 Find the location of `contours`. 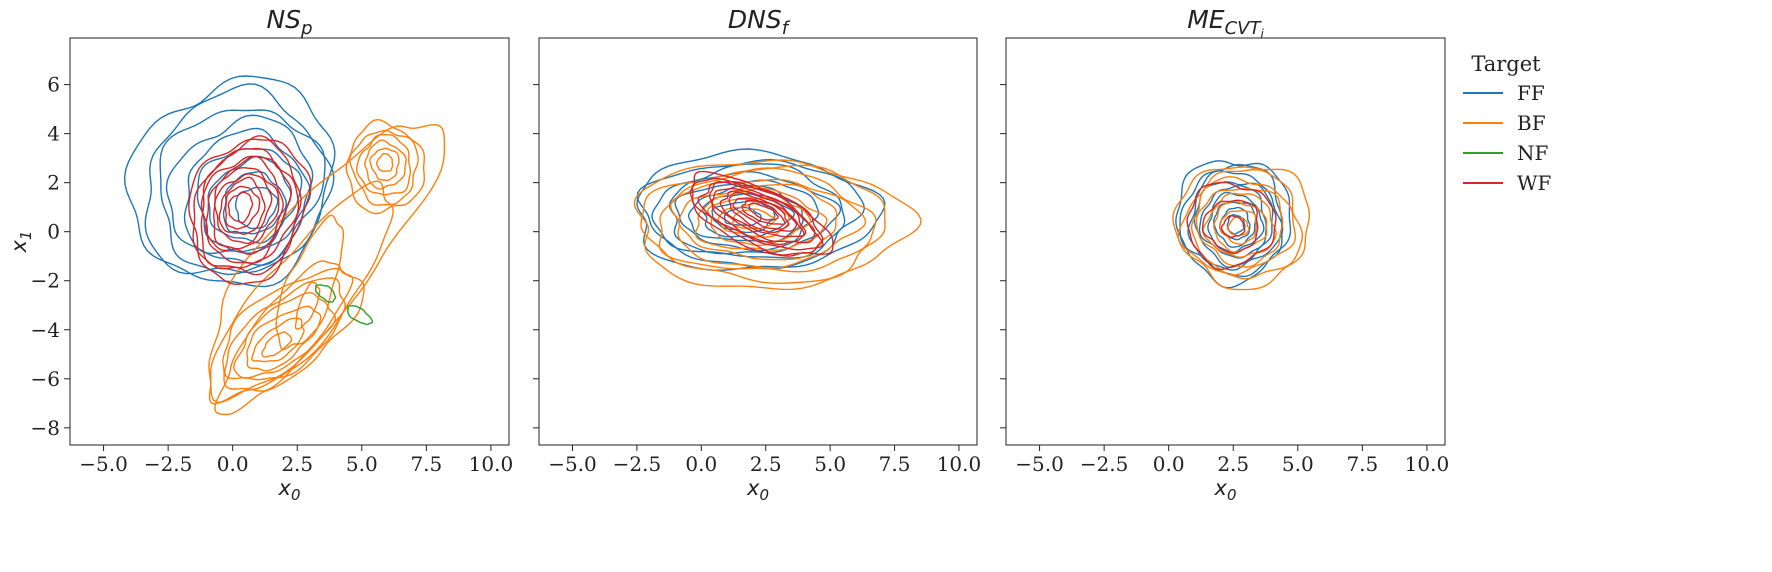

contours is located at coordinates (777, 219).